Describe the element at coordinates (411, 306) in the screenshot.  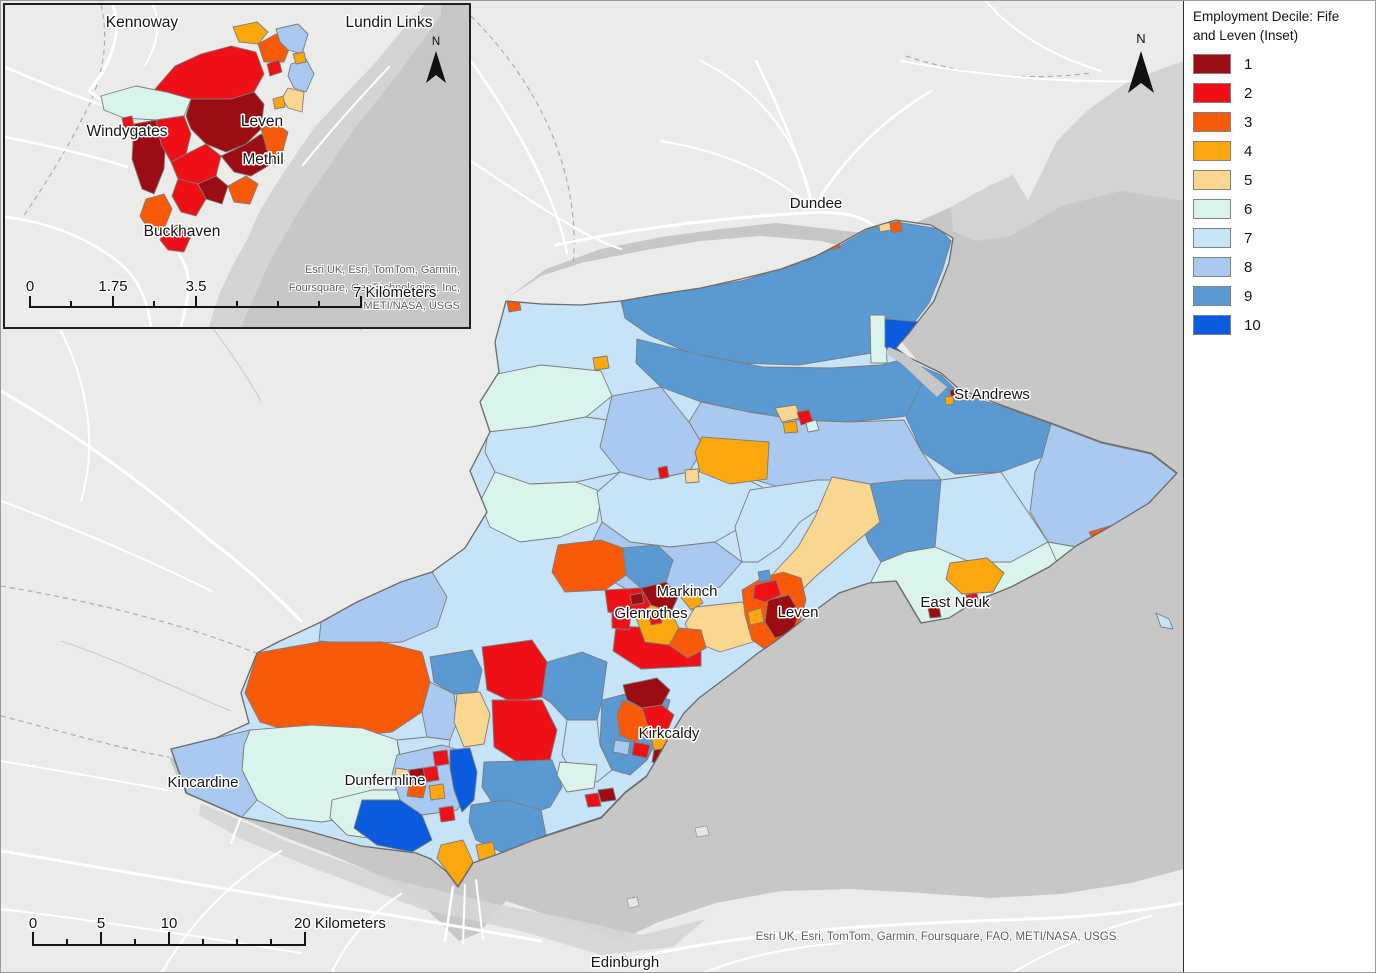
I see `attribution-text: METI/NASA, USGS` at that location.